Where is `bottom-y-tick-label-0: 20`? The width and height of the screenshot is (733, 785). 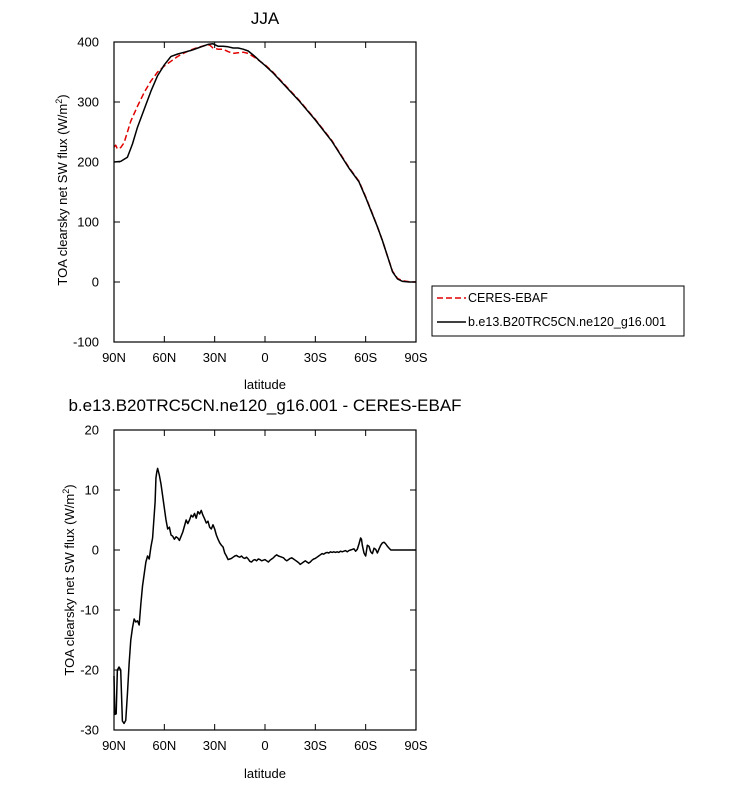
bottom-y-tick-label-0: 20 is located at coordinates (92, 430).